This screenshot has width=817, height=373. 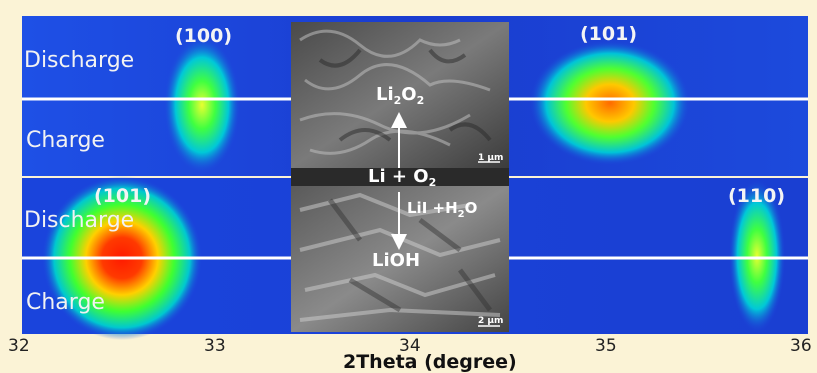 What do you see at coordinates (122, 196) in the screenshot?
I see `bottom-peak-left-label: (101)` at bounding box center [122, 196].